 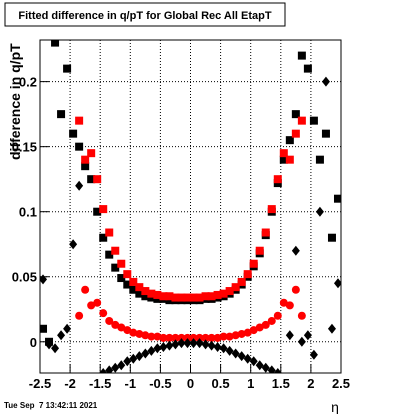 What do you see at coordinates (70, 383) in the screenshot?
I see `x-tick-label: -2` at bounding box center [70, 383].